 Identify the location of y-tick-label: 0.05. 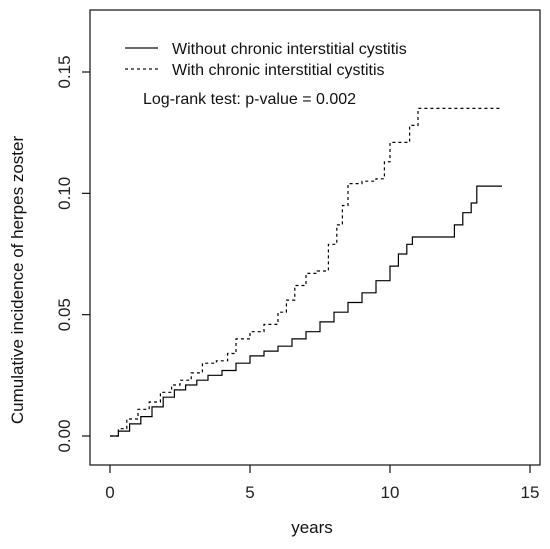
(64, 314).